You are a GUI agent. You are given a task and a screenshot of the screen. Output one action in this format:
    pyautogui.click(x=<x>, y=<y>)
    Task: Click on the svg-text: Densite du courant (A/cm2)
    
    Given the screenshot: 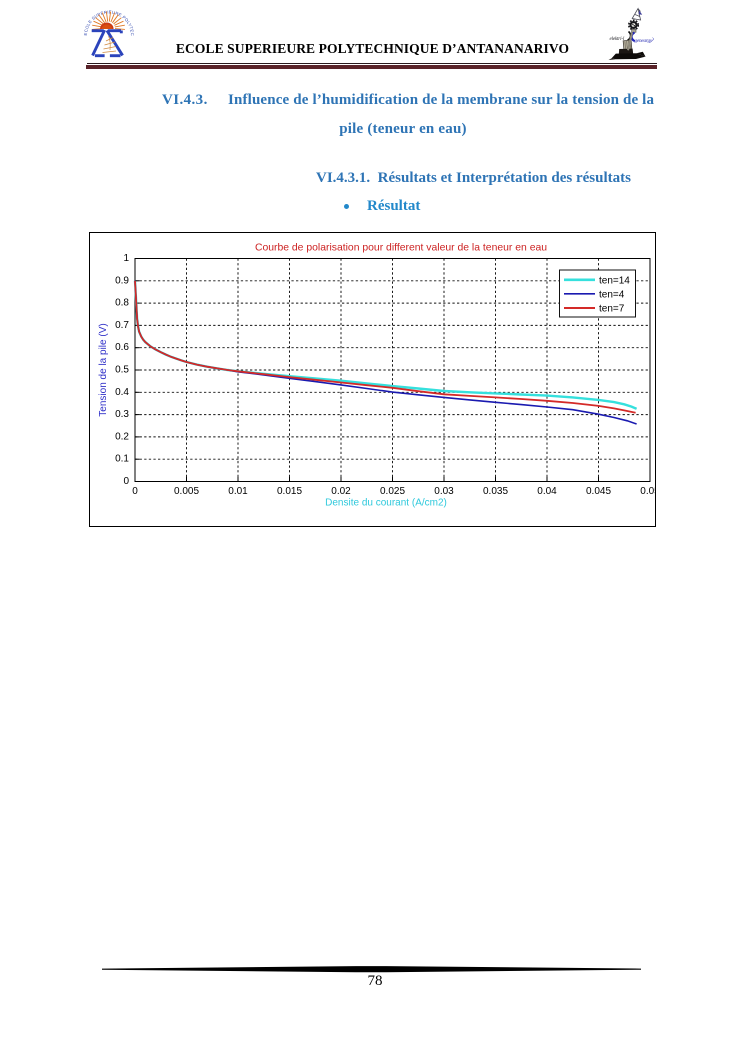 What is the action you would take?
    pyautogui.click(x=386, y=503)
    